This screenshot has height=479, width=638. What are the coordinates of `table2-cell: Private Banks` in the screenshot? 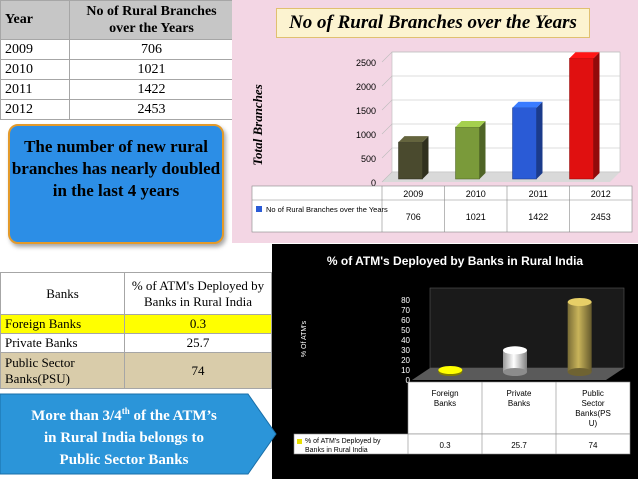 It's located at (62, 343).